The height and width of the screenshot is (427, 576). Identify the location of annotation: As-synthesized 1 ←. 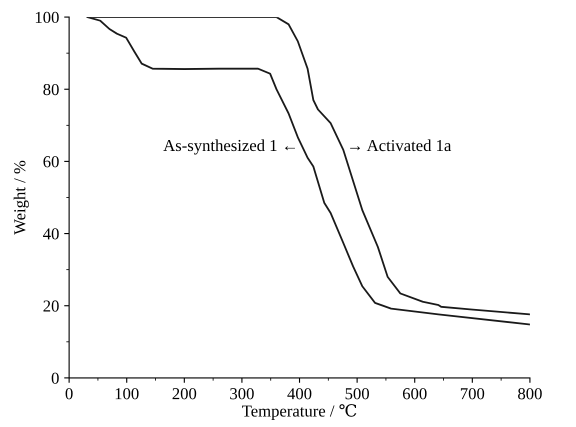
(229, 147).